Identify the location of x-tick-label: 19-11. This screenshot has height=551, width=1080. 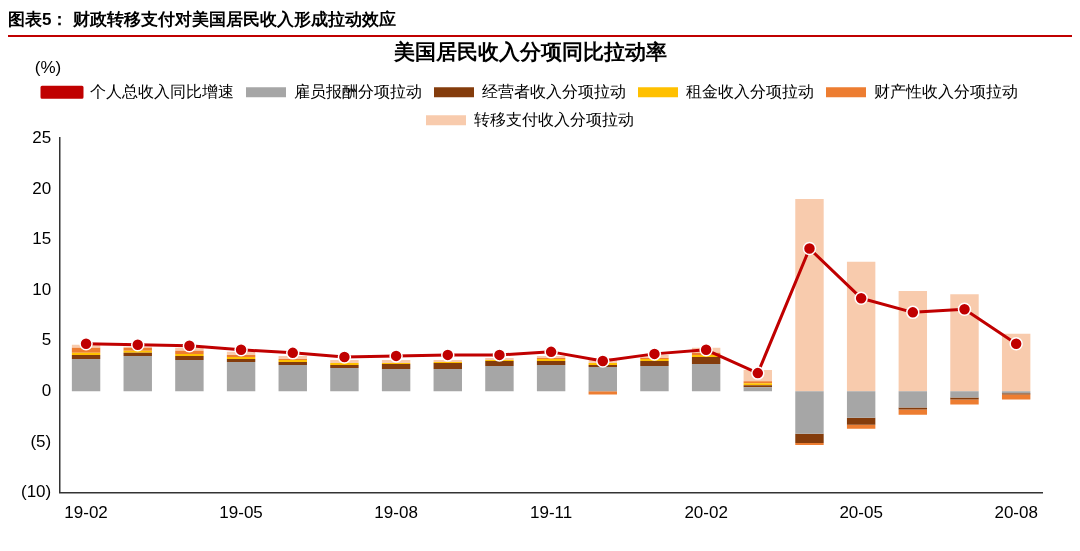
(551, 513).